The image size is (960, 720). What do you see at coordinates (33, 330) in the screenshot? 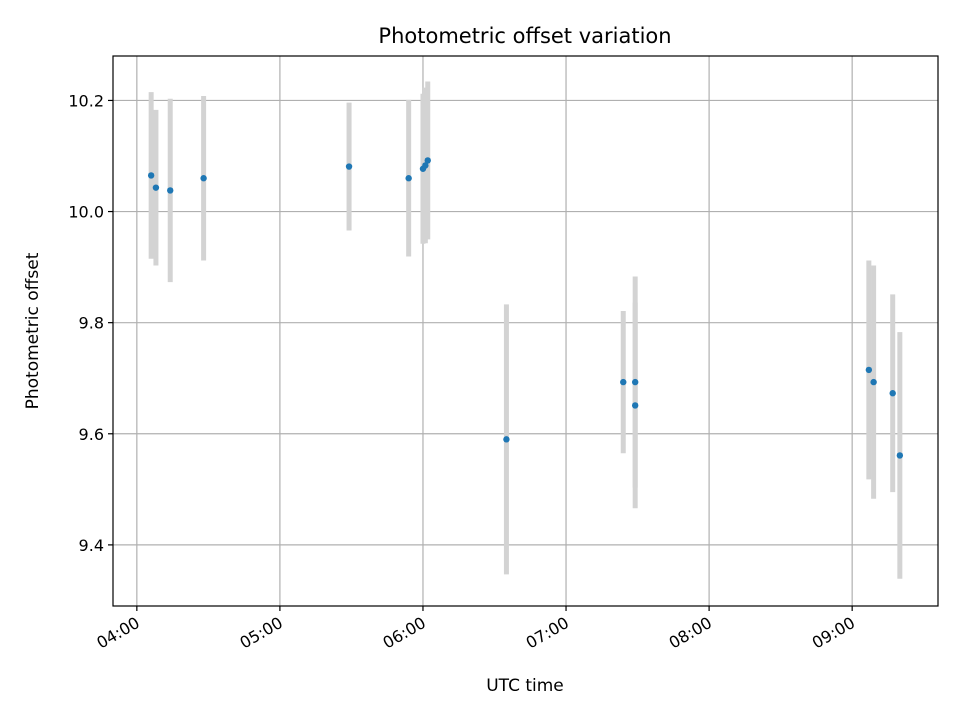
I see `y-axis-label: Photometric offset` at bounding box center [33, 330].